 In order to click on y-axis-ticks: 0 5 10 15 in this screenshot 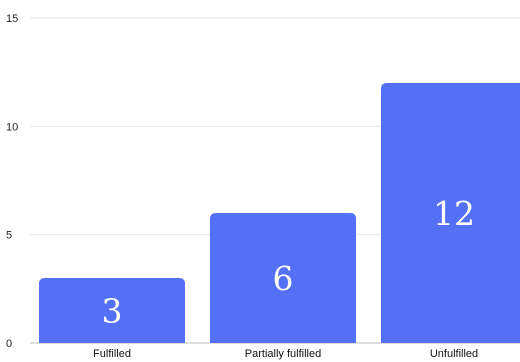, I will do `click(12, 181)`.